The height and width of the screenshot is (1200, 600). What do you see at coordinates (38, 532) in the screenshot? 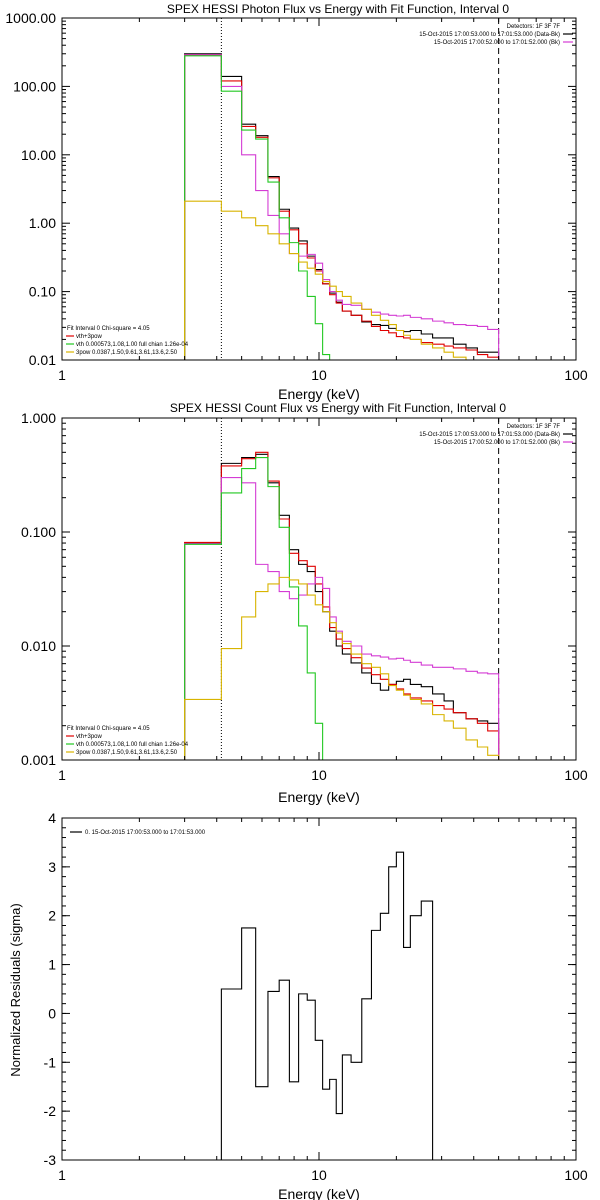
I see `count-flux-ytick-label: 0.100` at bounding box center [38, 532].